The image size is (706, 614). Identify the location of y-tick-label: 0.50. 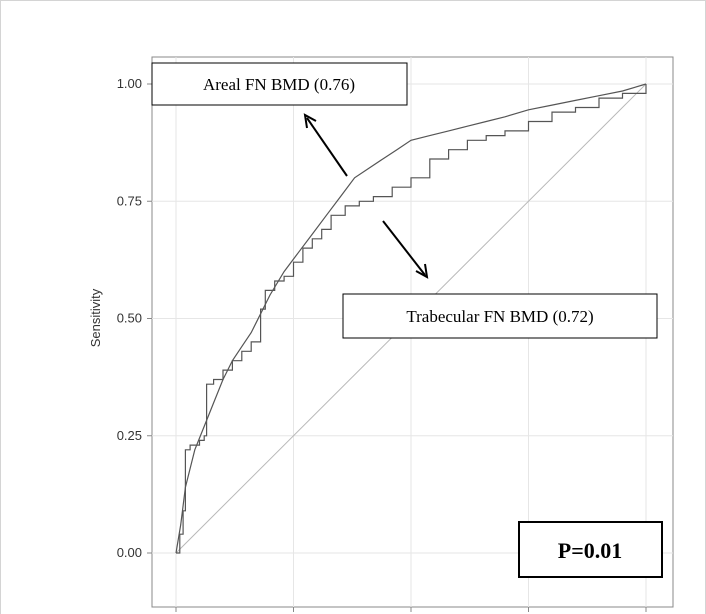
(129, 318).